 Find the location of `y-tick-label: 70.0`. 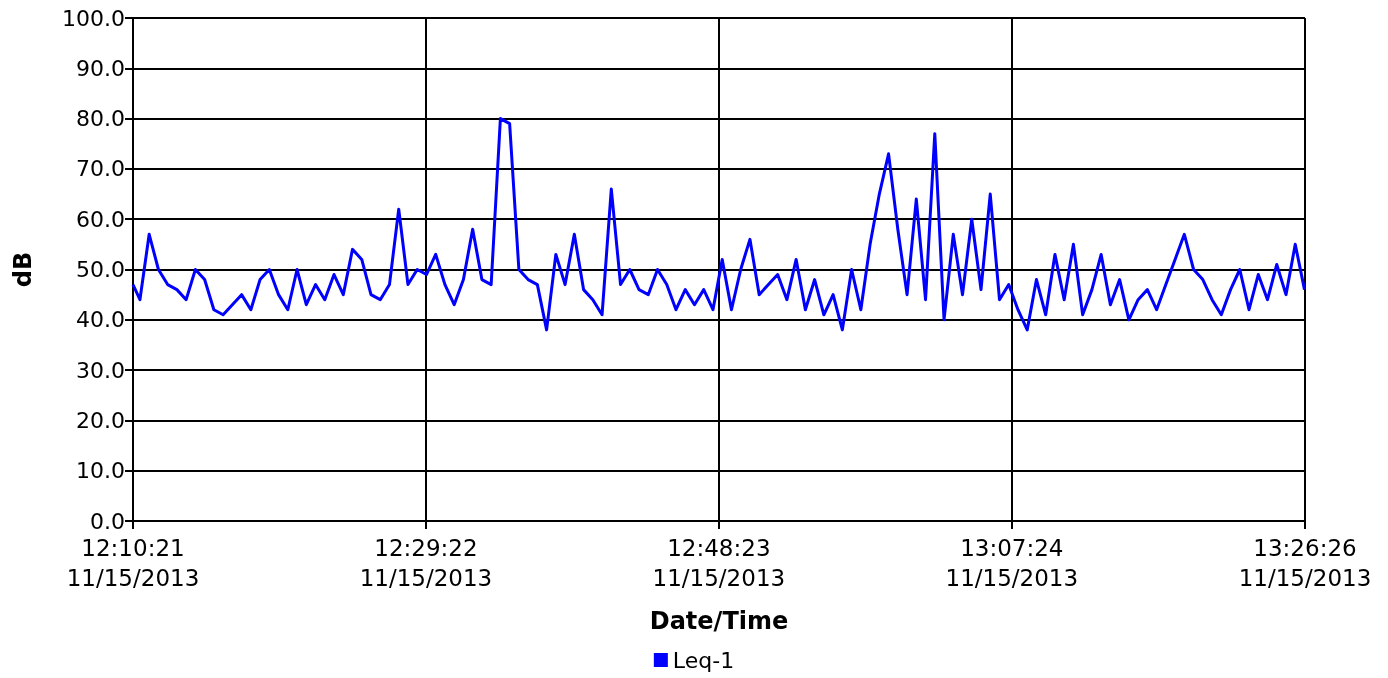

y-tick-label: 70.0 is located at coordinates (100, 169).